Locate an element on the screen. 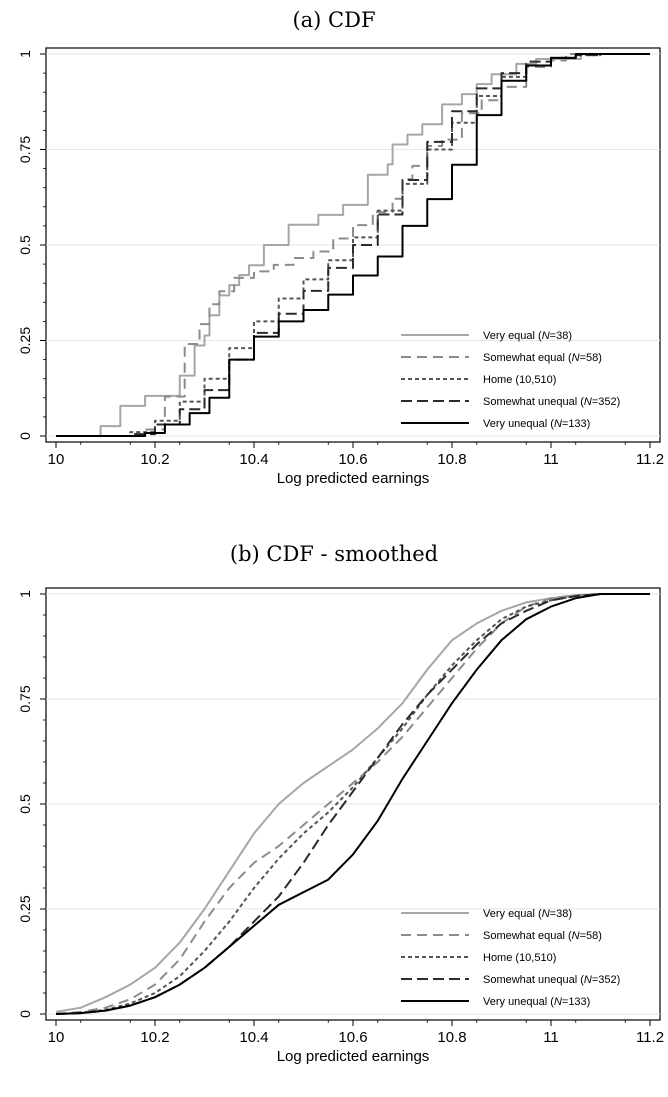 The image size is (668, 1097). panel-b-title: (b) CDF - smoothed is located at coordinates (334, 554).